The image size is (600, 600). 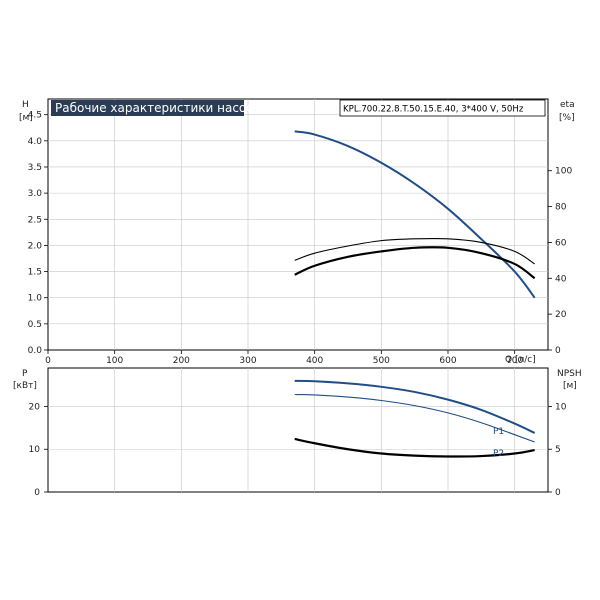 What do you see at coordinates (48, 361) in the screenshot?
I see `x-tick-label: 0` at bounding box center [48, 361].